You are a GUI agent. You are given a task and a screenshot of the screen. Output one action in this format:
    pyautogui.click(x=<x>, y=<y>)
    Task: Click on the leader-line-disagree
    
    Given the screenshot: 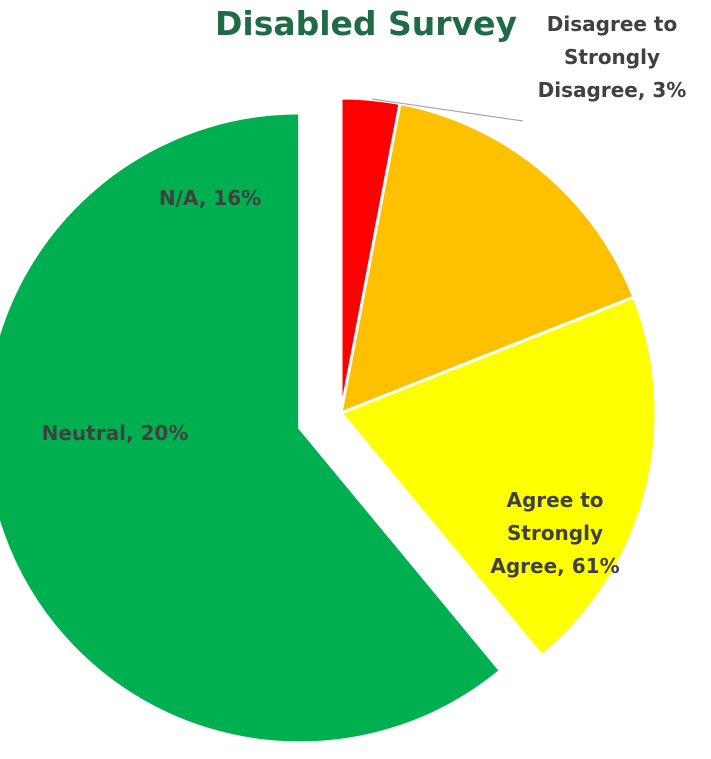 What is the action you would take?
    pyautogui.click(x=447, y=110)
    